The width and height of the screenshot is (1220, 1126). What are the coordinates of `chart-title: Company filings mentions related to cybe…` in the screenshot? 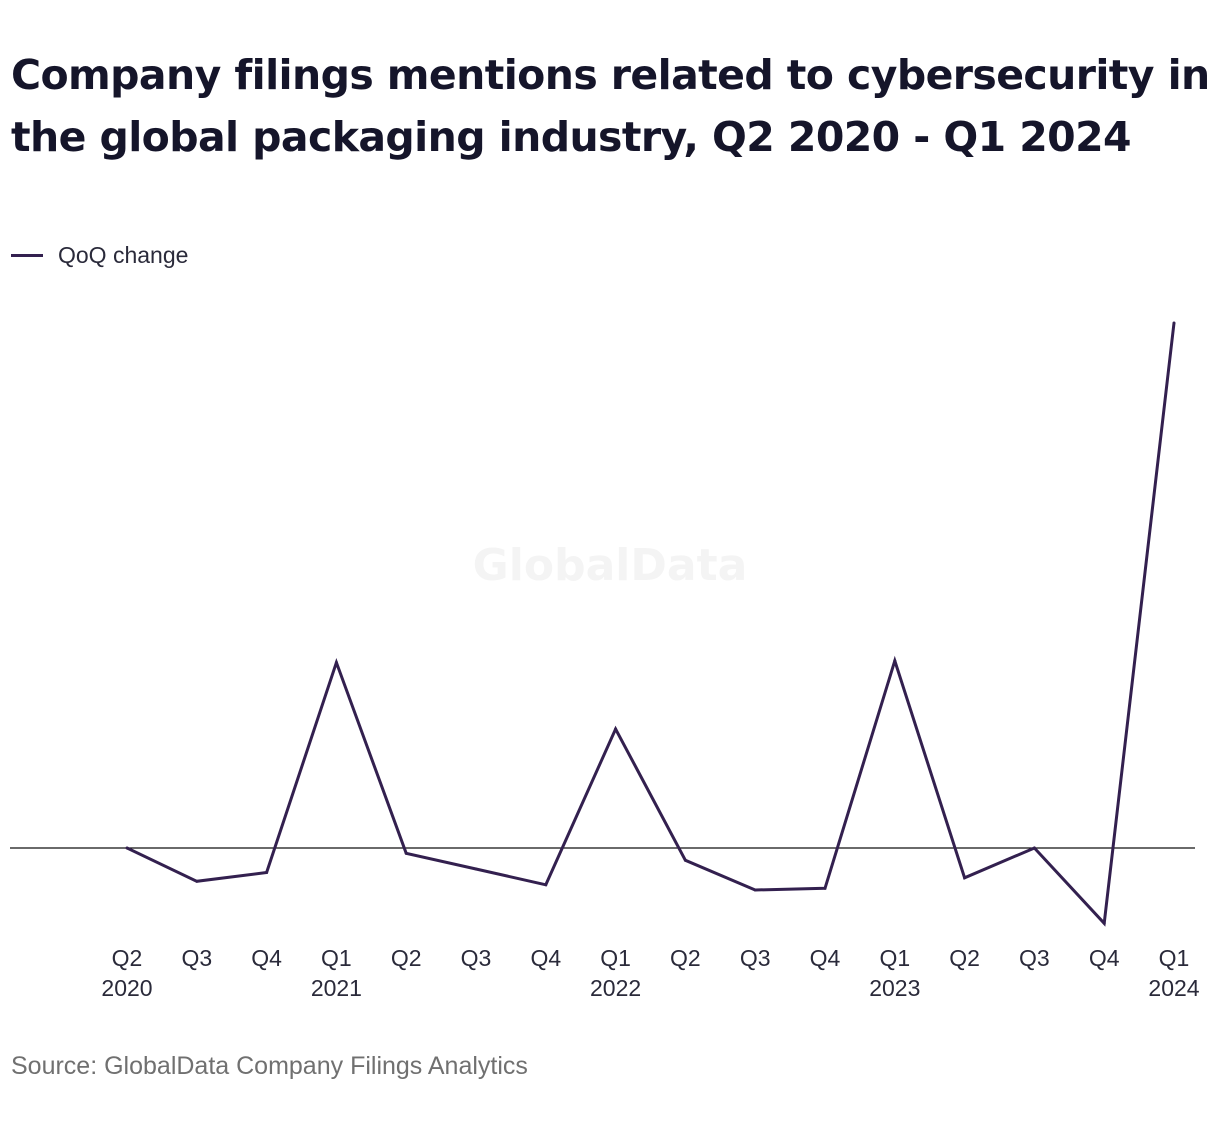 It's located at (610, 106).